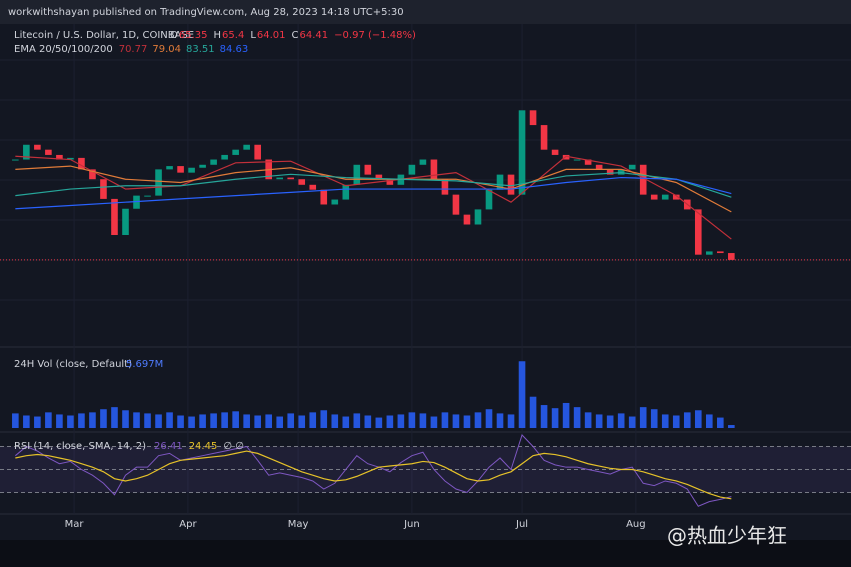 Image resolution: width=851 pixels, height=567 pixels. Describe the element at coordinates (521, 524) in the screenshot. I see `x-tick-label: Jul` at that location.